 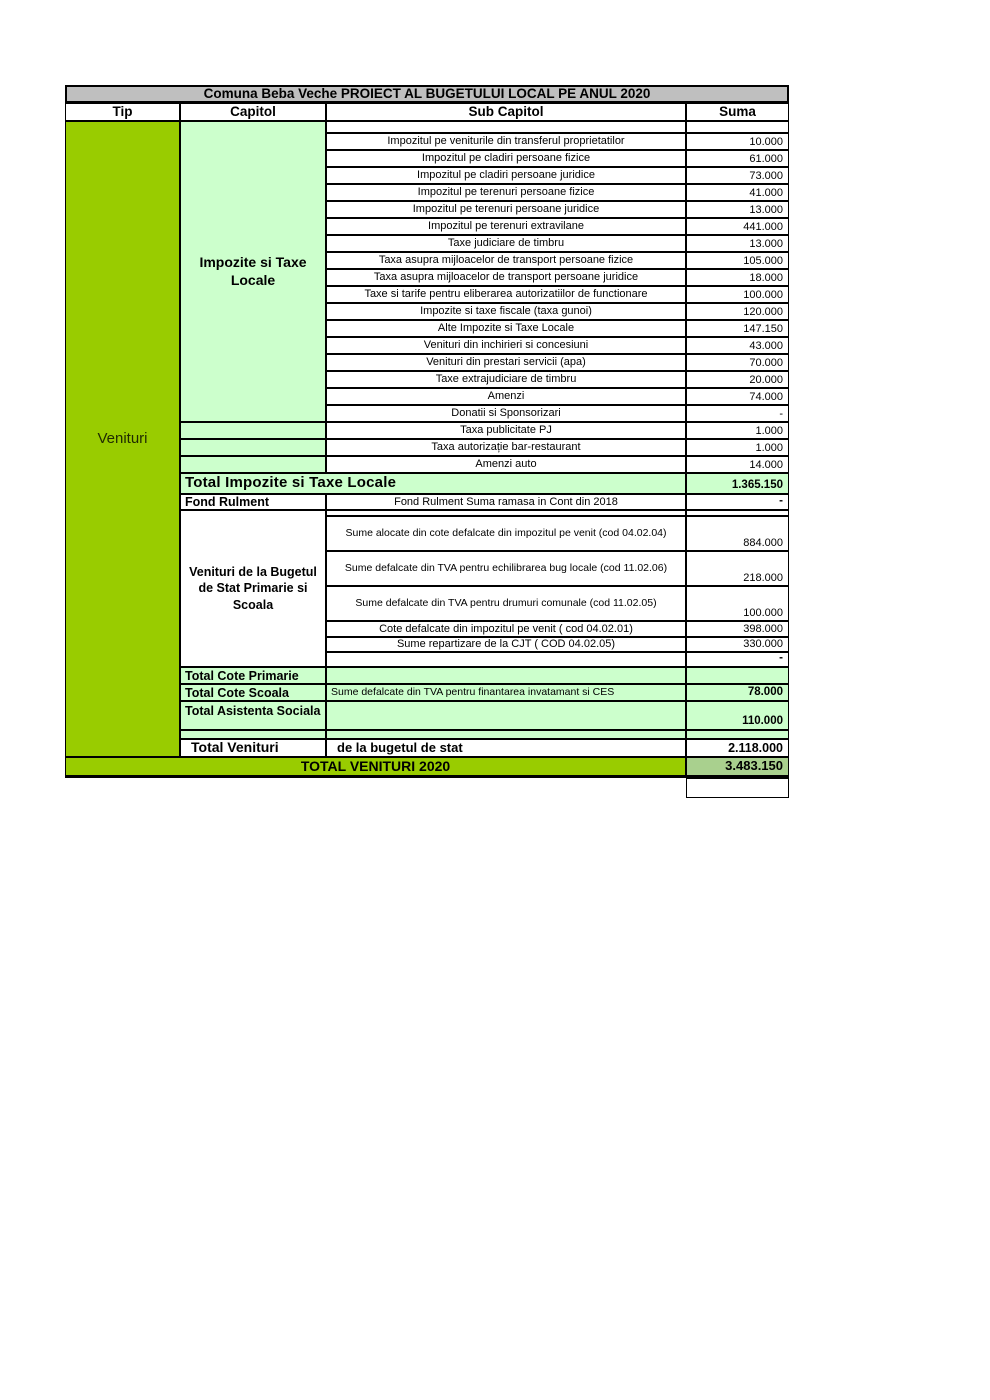 What do you see at coordinates (433, 483) in the screenshot?
I see `total-impozite-label: Total Impozite si Taxe Locale` at bounding box center [433, 483].